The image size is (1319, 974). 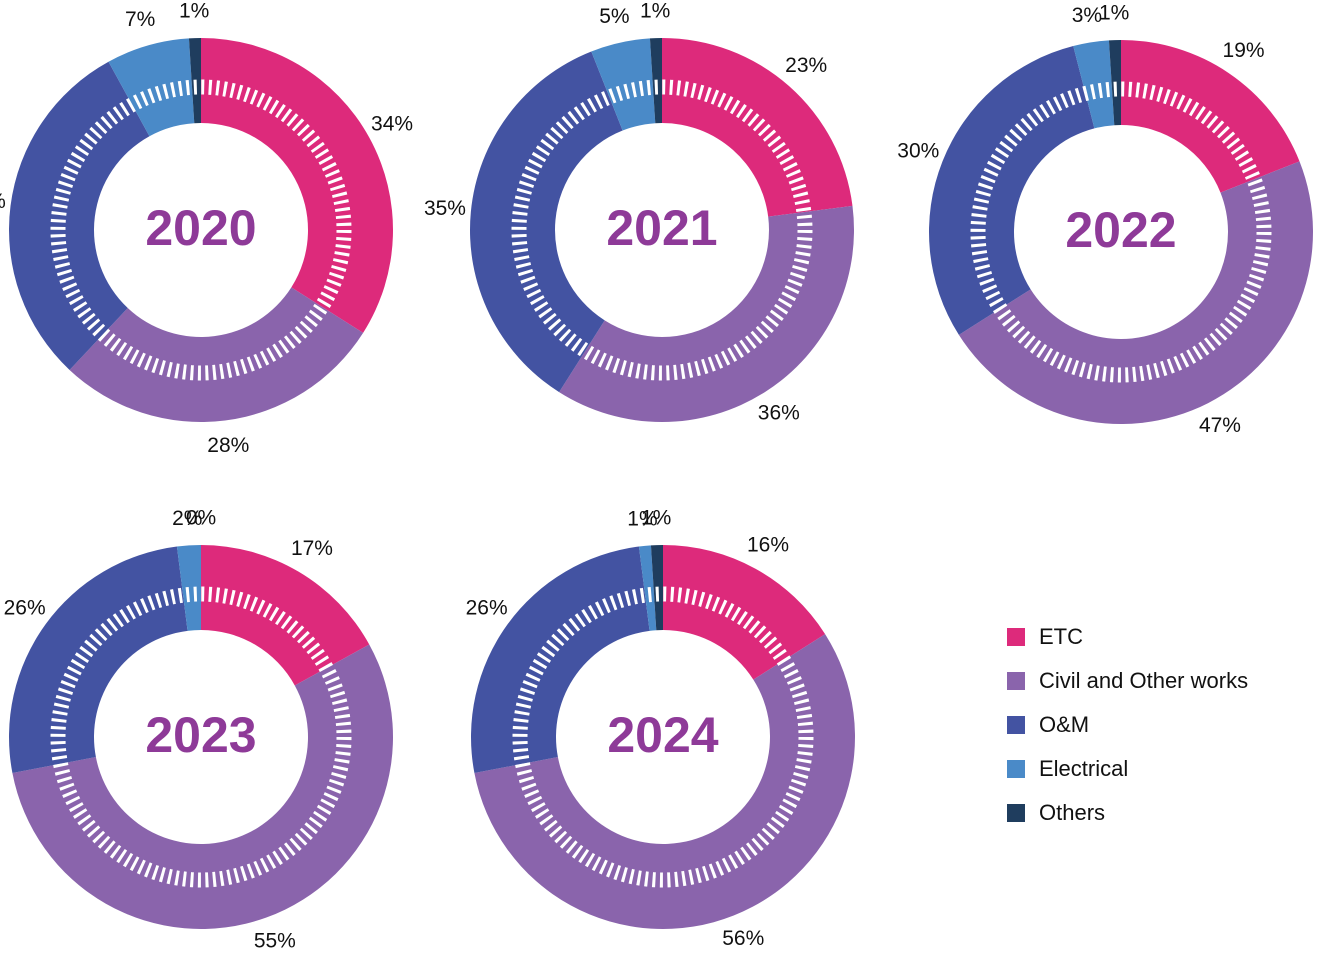 What do you see at coordinates (1143, 680) in the screenshot?
I see `legend-label: Civil and Other works` at bounding box center [1143, 680].